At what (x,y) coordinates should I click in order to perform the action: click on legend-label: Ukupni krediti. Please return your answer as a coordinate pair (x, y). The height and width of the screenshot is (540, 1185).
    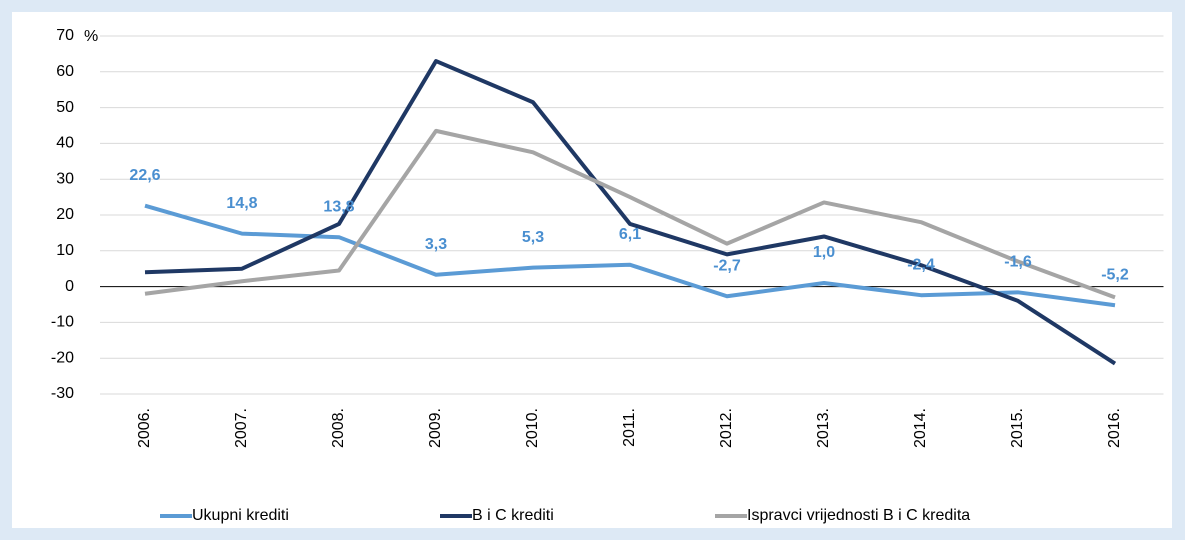
    Looking at the image, I should click on (240, 515).